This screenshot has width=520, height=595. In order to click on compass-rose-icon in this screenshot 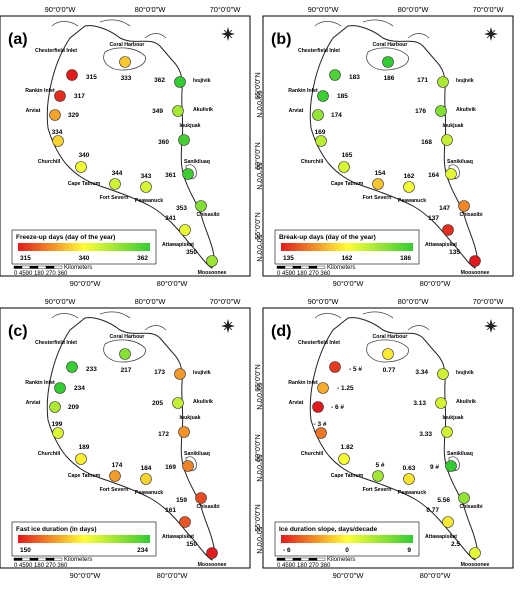, I will do `click(228, 326)`.